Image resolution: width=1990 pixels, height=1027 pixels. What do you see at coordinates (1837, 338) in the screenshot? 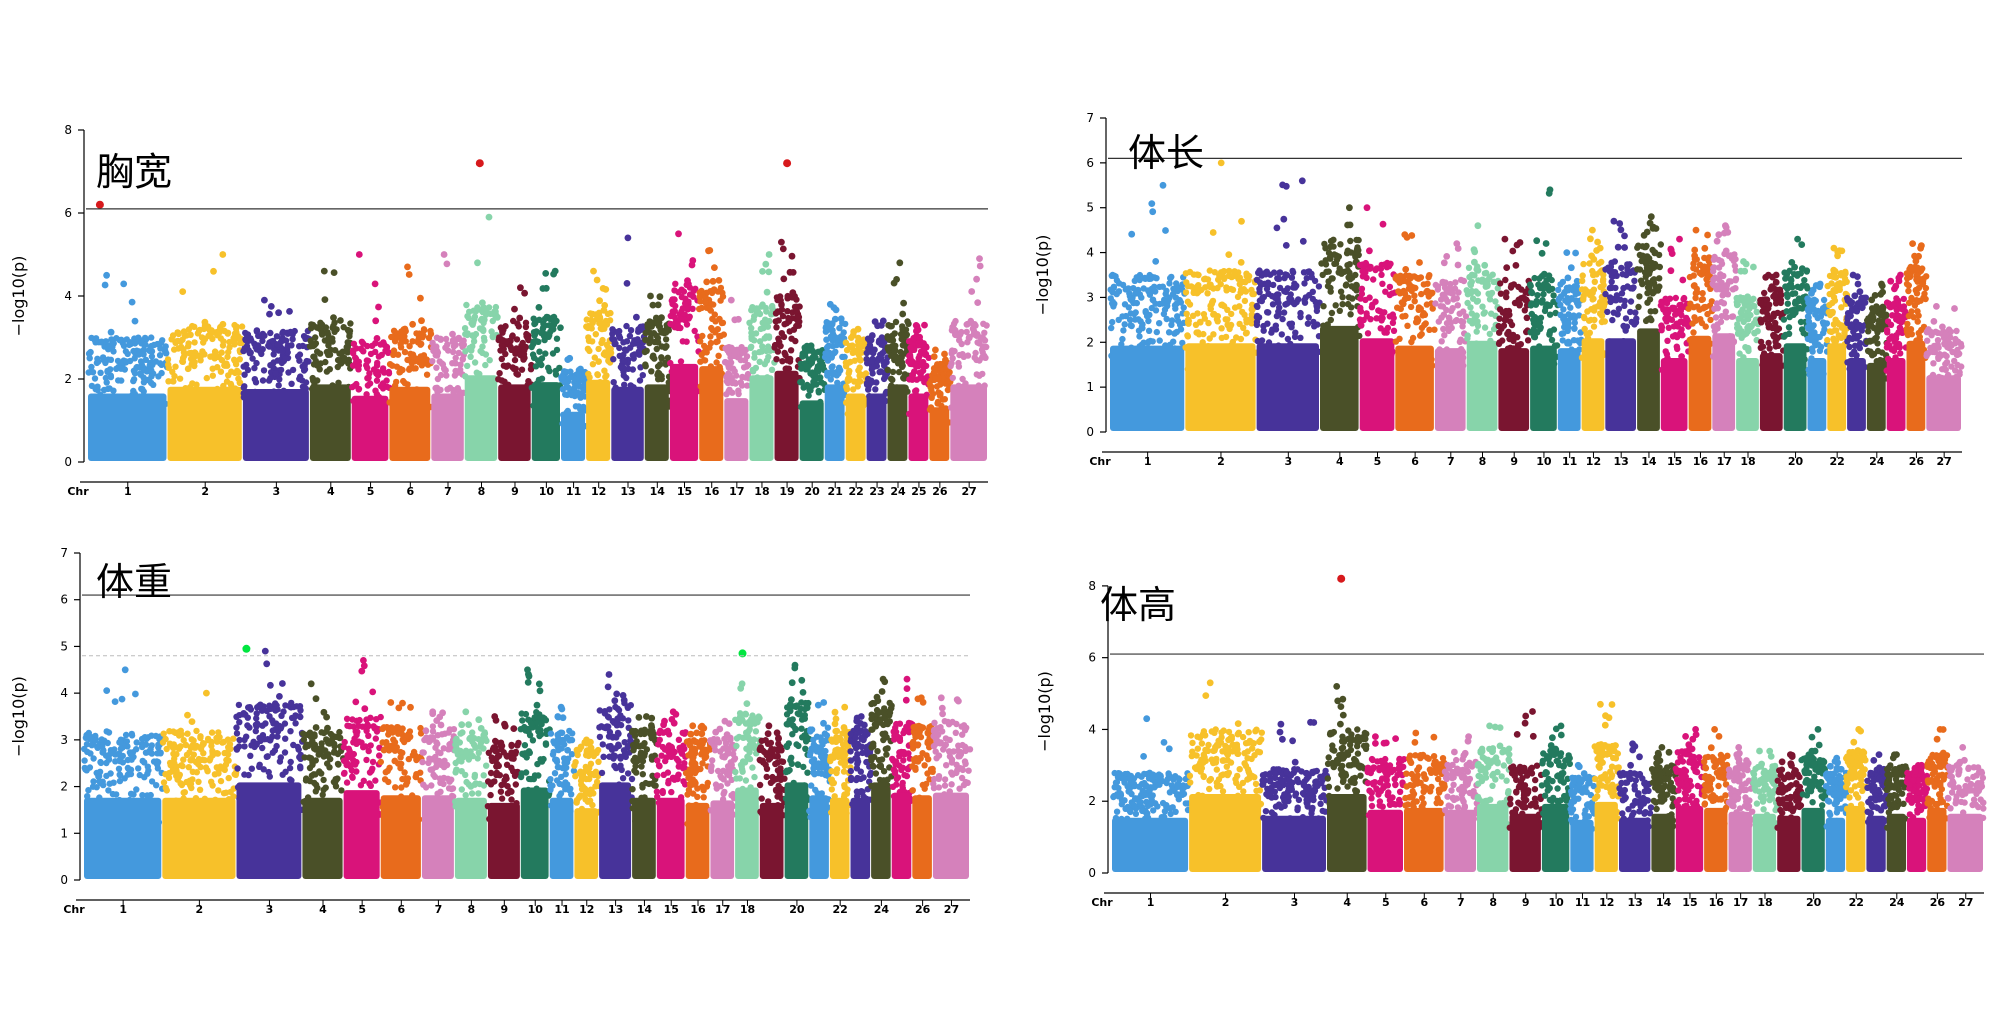
I see `chr-22-points` at bounding box center [1837, 338].